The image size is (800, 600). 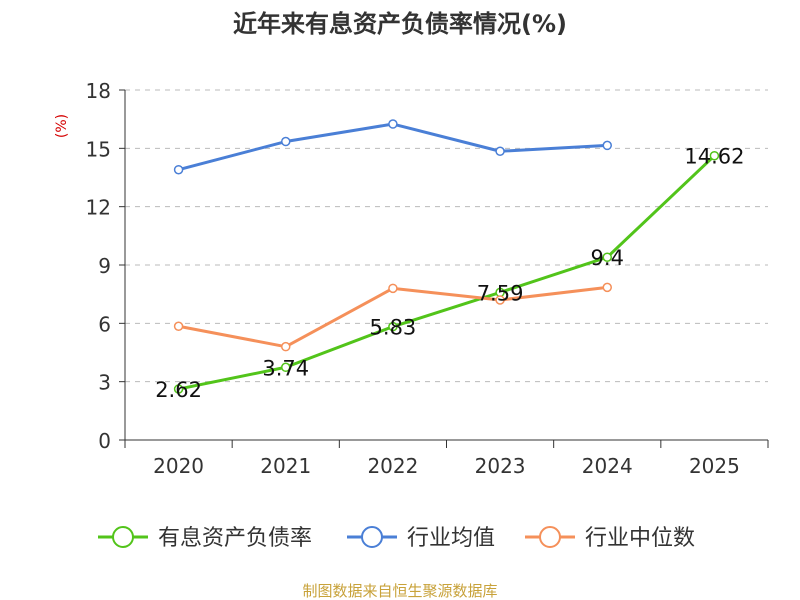 I want to click on data-label: 3.74, so click(x=285, y=368).